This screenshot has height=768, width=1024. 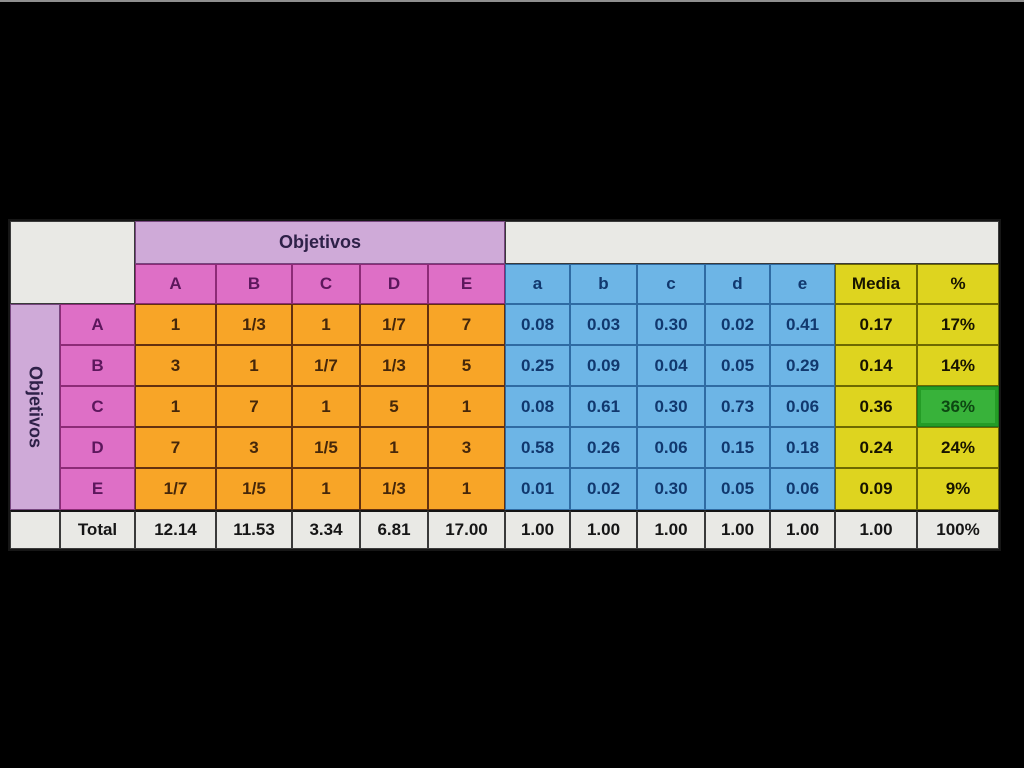 What do you see at coordinates (512, 1) in the screenshot?
I see `top-edge-strip` at bounding box center [512, 1].